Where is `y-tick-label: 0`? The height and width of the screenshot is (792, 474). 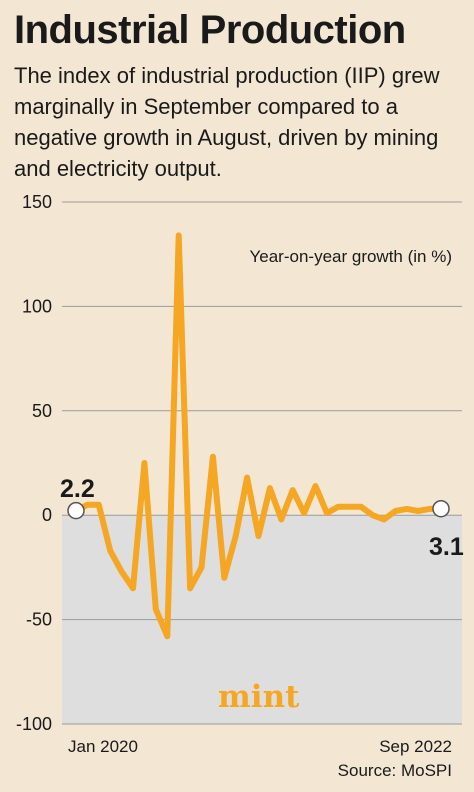
y-tick-label: 0 is located at coordinates (47, 515).